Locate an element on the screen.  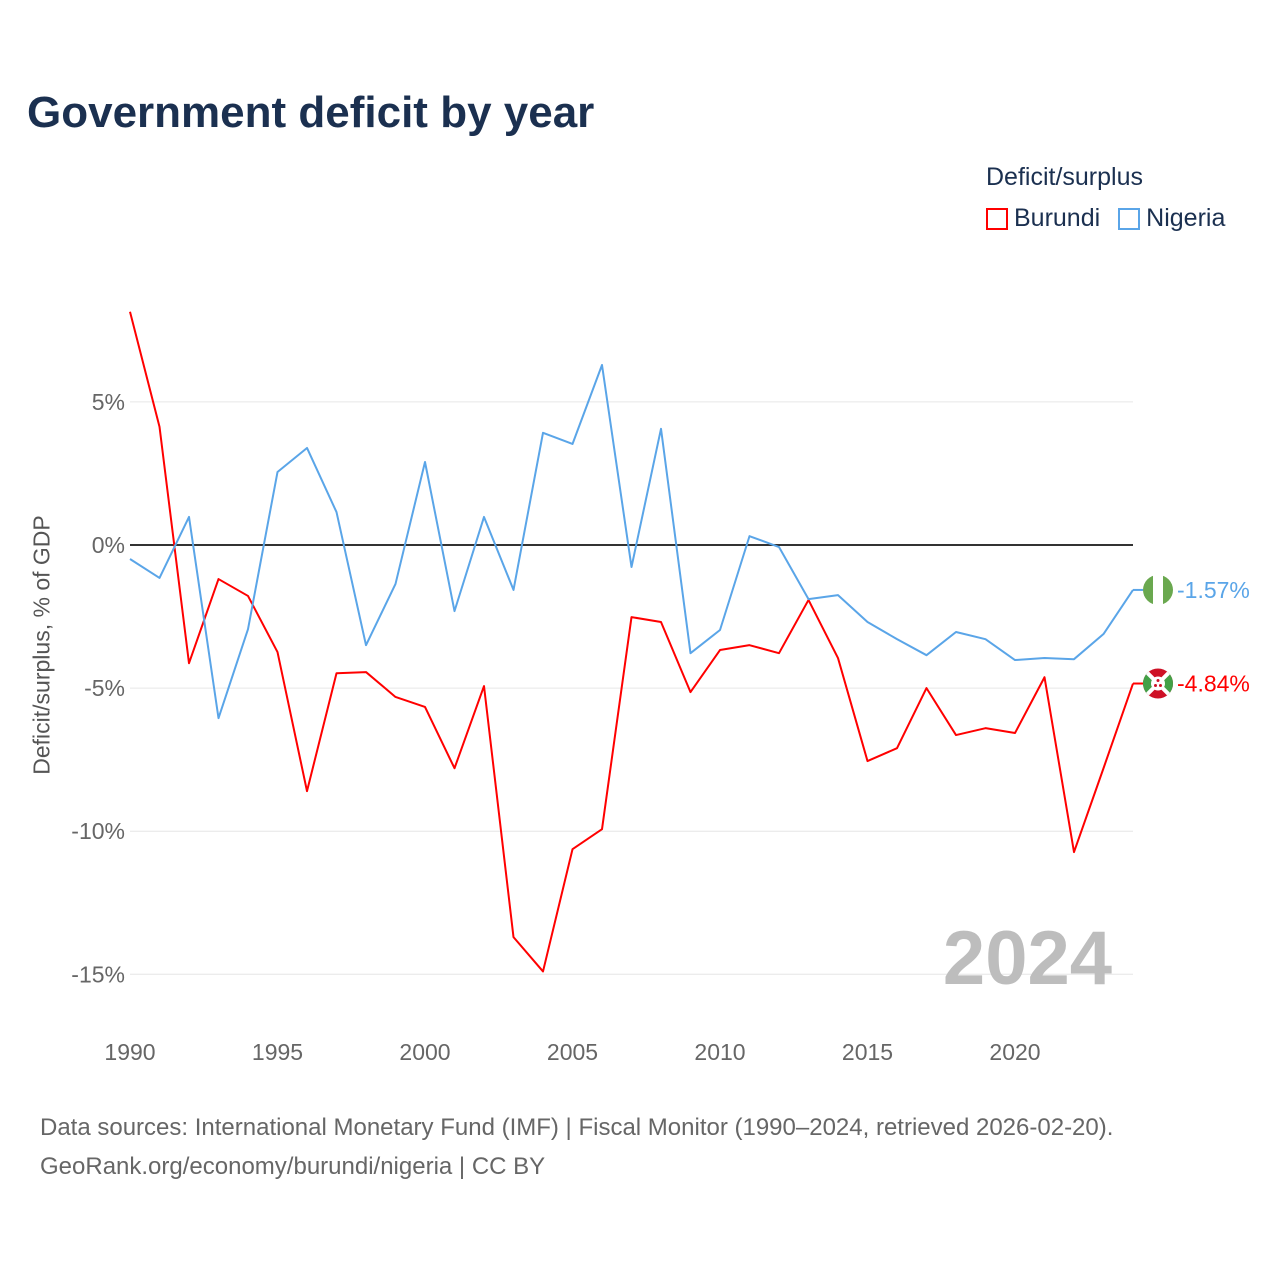
x-tick-label: 2000 is located at coordinates (424, 1052).